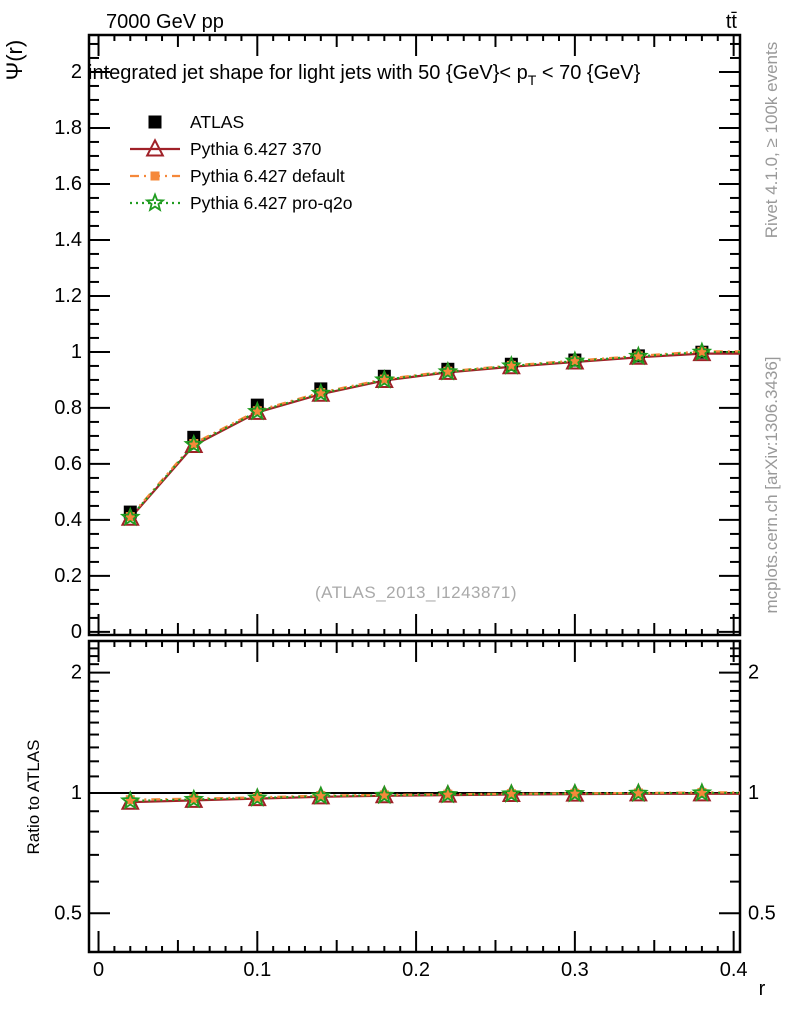 The width and height of the screenshot is (786, 1024). I want to click on plot-title-subscript: T, so click(532, 80).